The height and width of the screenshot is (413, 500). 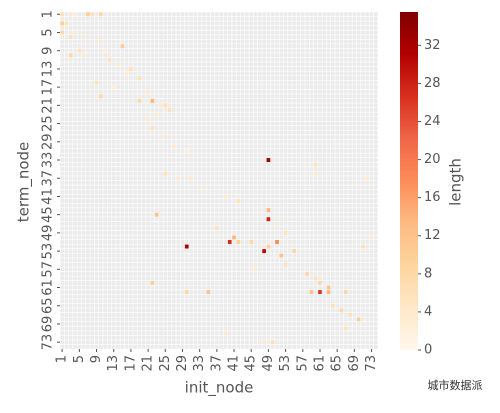 I want to click on colorbar-label: length, so click(x=456, y=182).